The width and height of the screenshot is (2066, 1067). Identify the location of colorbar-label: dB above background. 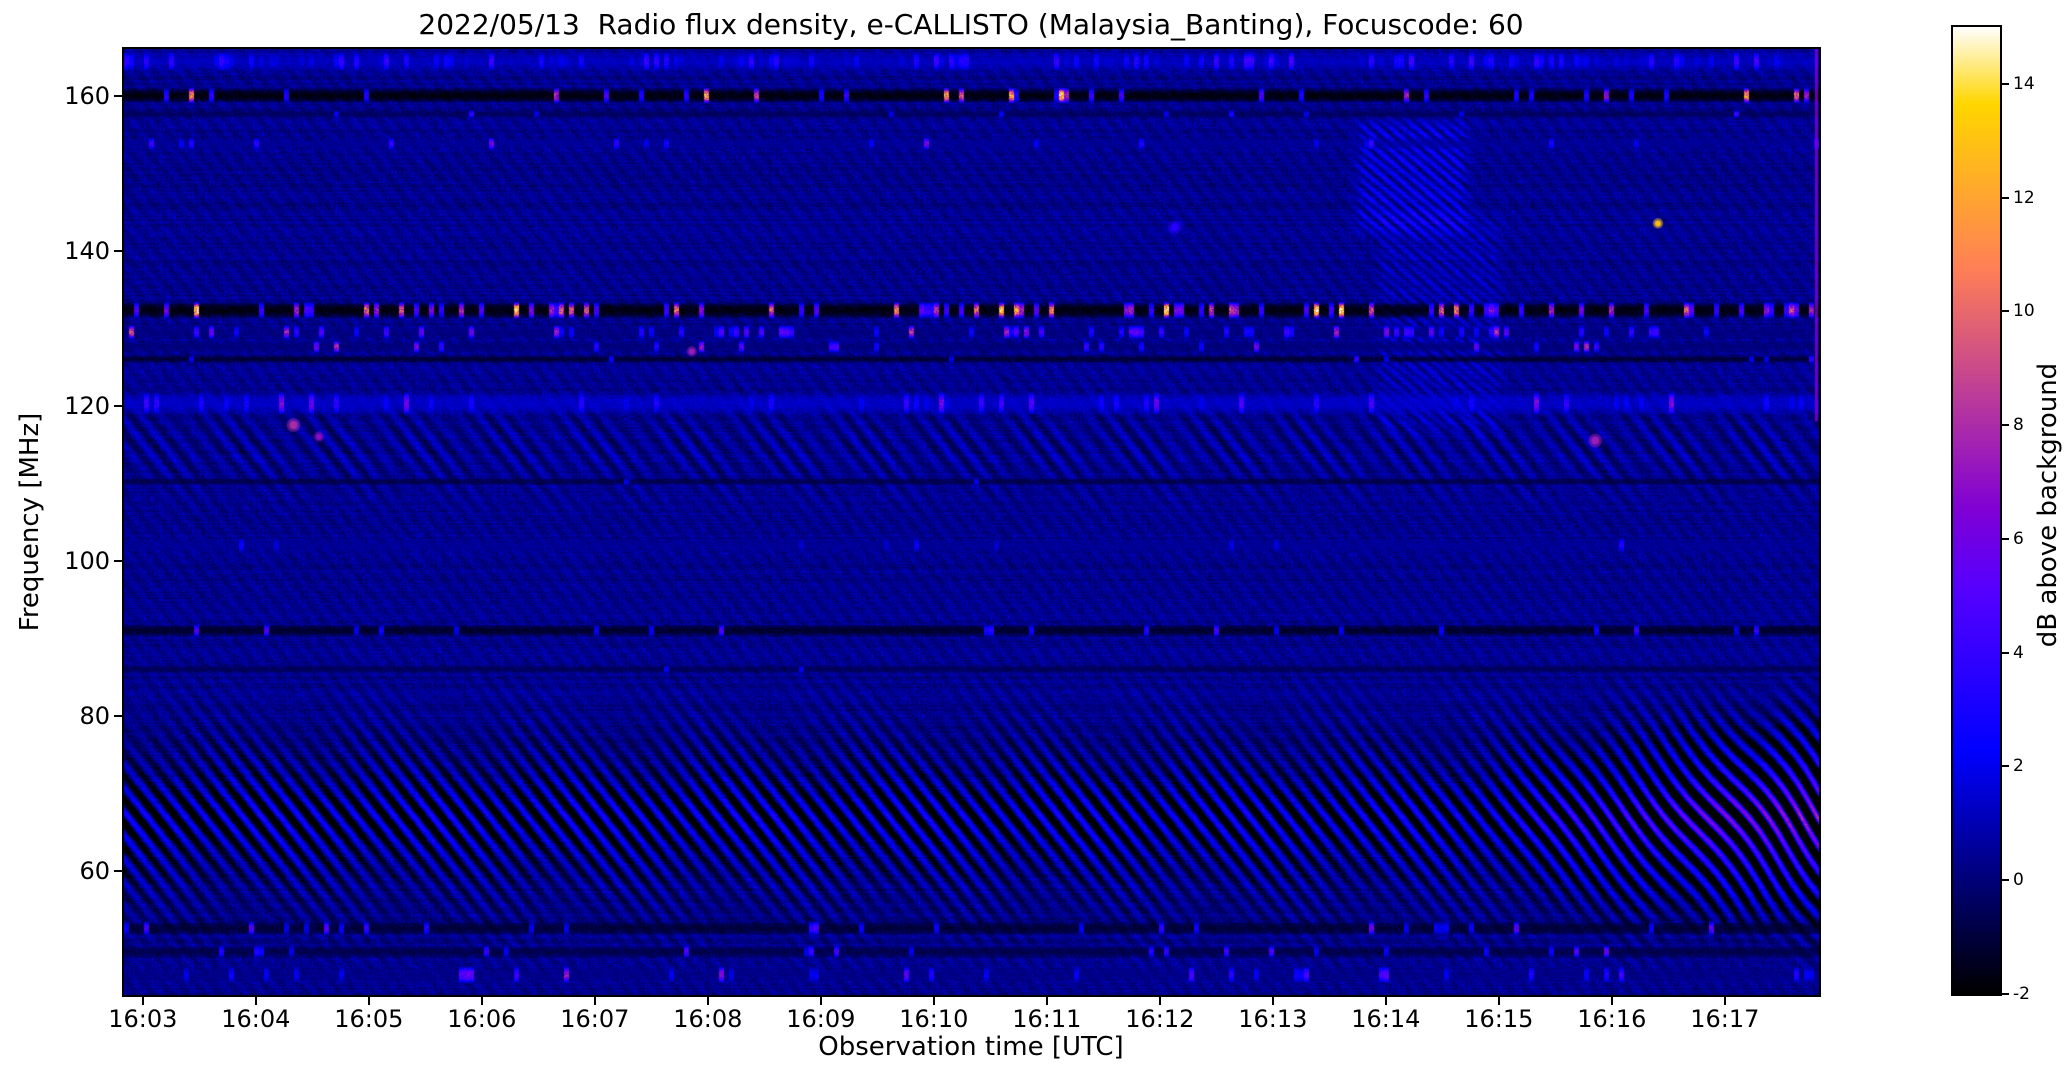
(2048, 505).